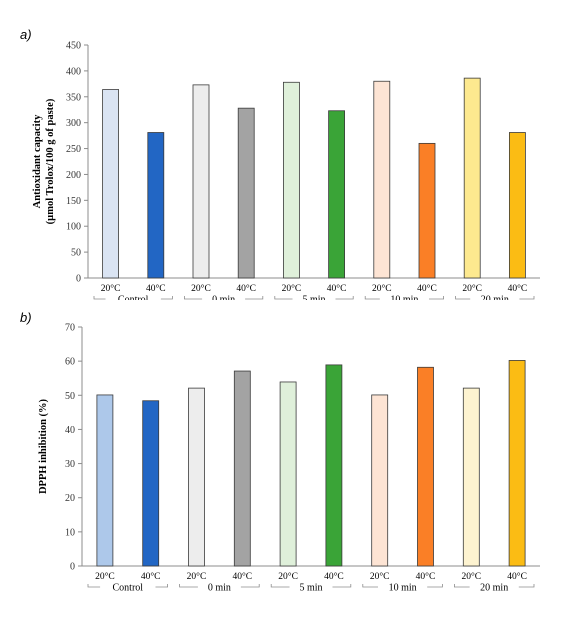 This screenshot has height=617, width=571. I want to click on panel-a-label: a), so click(26, 34).